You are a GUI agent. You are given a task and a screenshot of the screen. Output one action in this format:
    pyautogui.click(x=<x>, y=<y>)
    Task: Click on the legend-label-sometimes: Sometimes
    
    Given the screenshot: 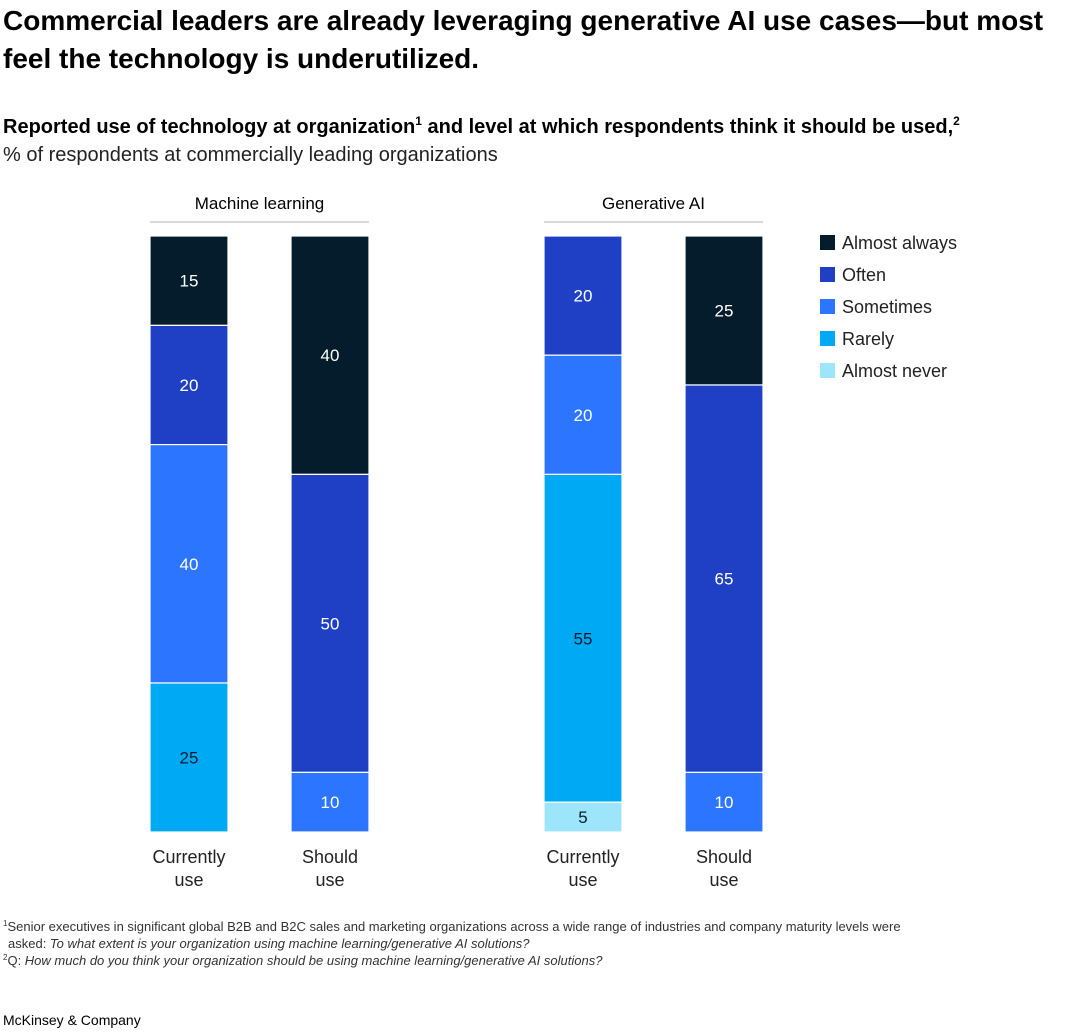 What is the action you would take?
    pyautogui.click(x=887, y=307)
    